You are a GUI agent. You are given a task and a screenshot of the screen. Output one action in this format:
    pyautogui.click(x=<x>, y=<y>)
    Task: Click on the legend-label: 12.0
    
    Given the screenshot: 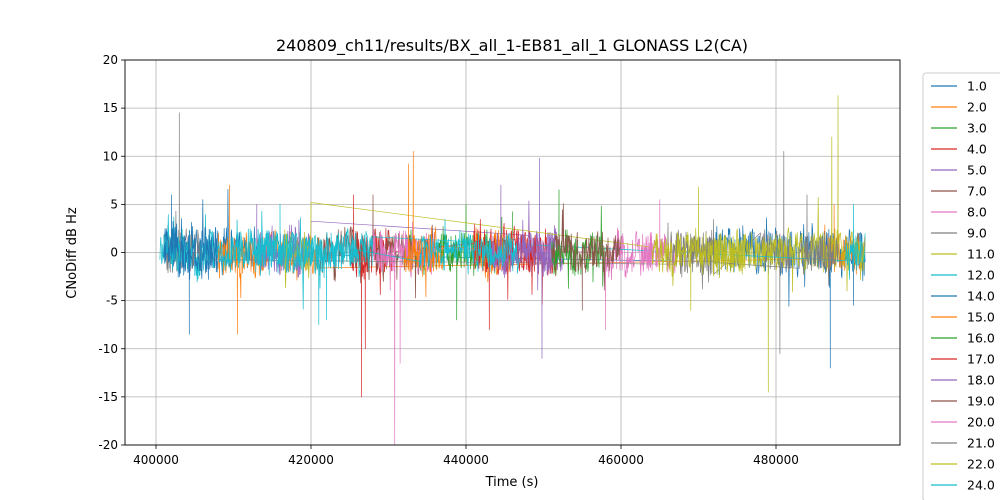 What is the action you would take?
    pyautogui.click(x=981, y=275)
    